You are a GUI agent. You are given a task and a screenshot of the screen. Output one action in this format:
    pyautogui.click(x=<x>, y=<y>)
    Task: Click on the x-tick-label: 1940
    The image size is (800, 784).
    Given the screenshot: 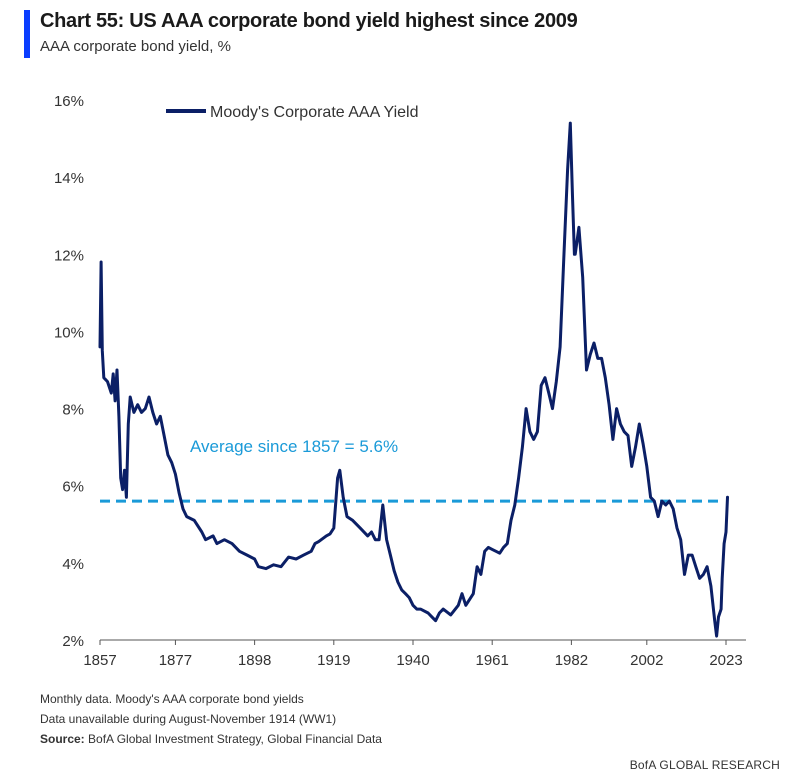 What is the action you would take?
    pyautogui.click(x=412, y=660)
    